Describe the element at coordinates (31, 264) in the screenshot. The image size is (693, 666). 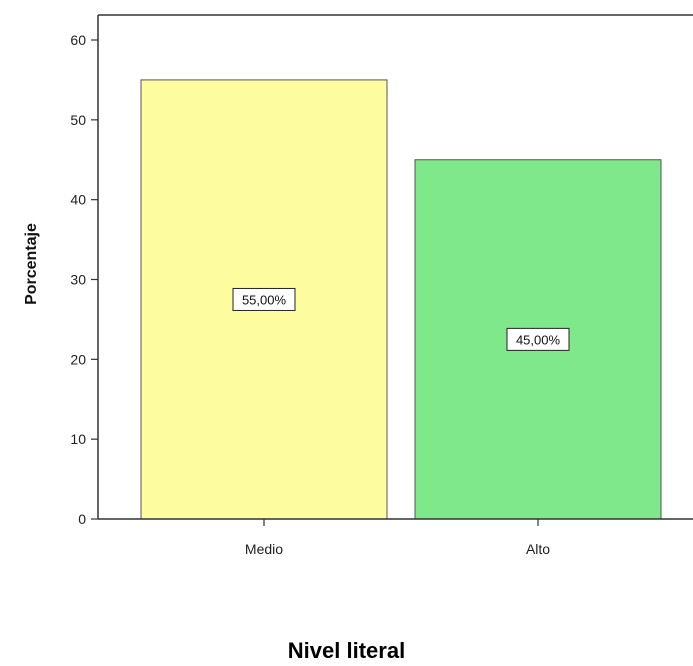
I see `y-axis-label: Porcentaje` at that location.